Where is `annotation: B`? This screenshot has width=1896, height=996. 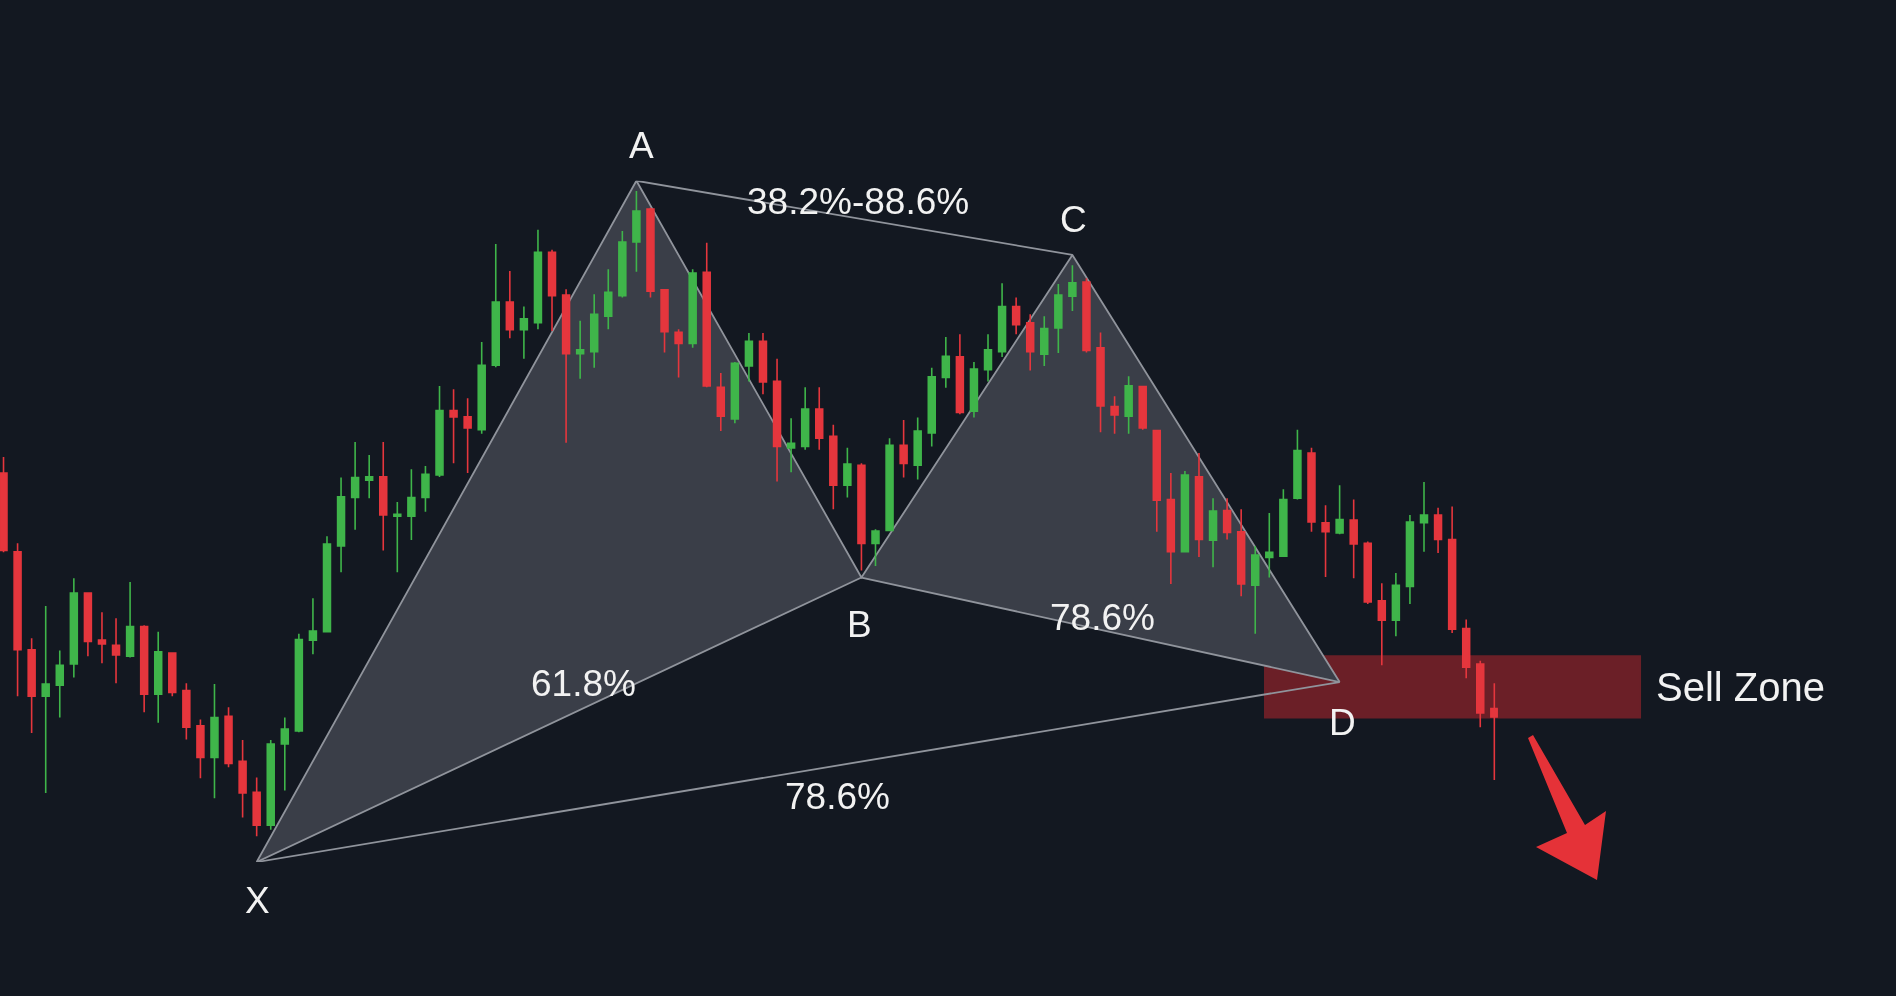 annotation: B is located at coordinates (859, 624).